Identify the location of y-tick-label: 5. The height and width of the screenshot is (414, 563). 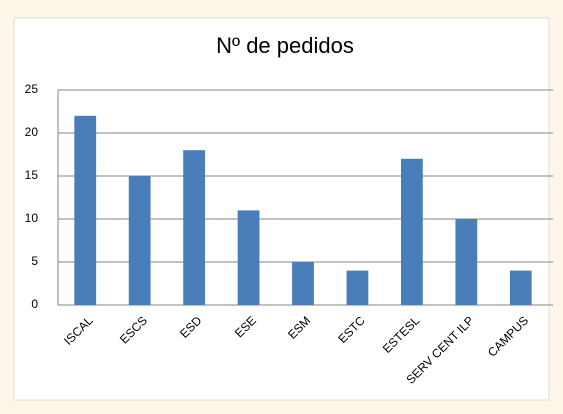
(34, 261).